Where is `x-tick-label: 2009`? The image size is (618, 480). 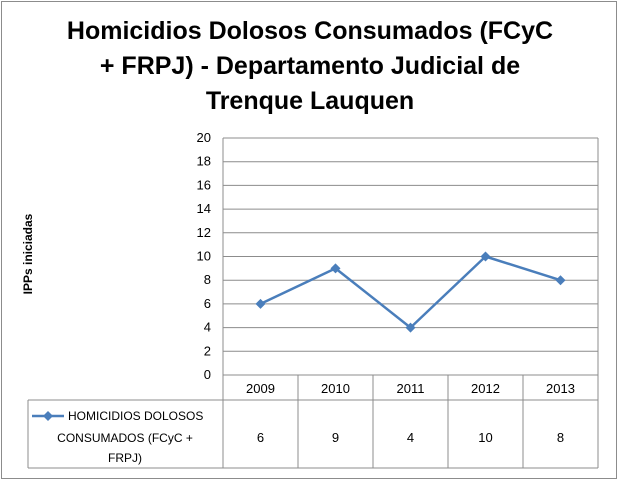
x-tick-label: 2009 is located at coordinates (260, 388).